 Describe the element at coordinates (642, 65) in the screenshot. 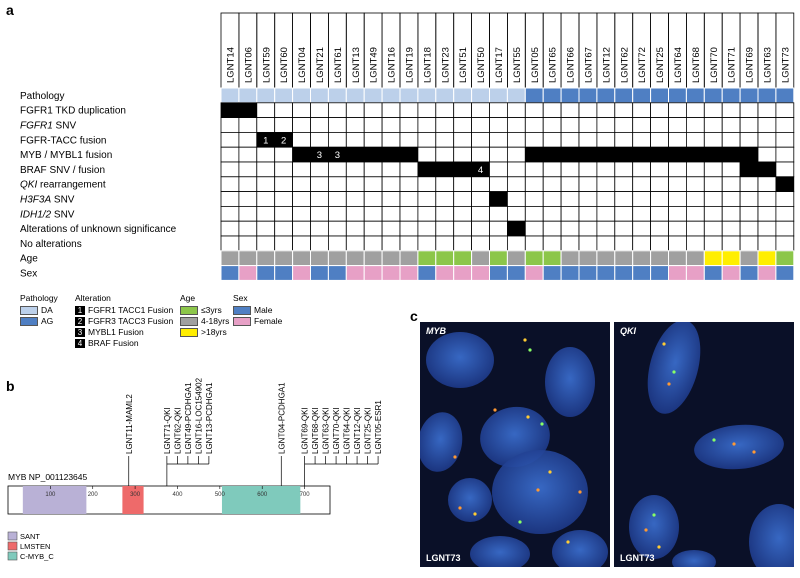

I see `sample-label: LGNT72` at that location.